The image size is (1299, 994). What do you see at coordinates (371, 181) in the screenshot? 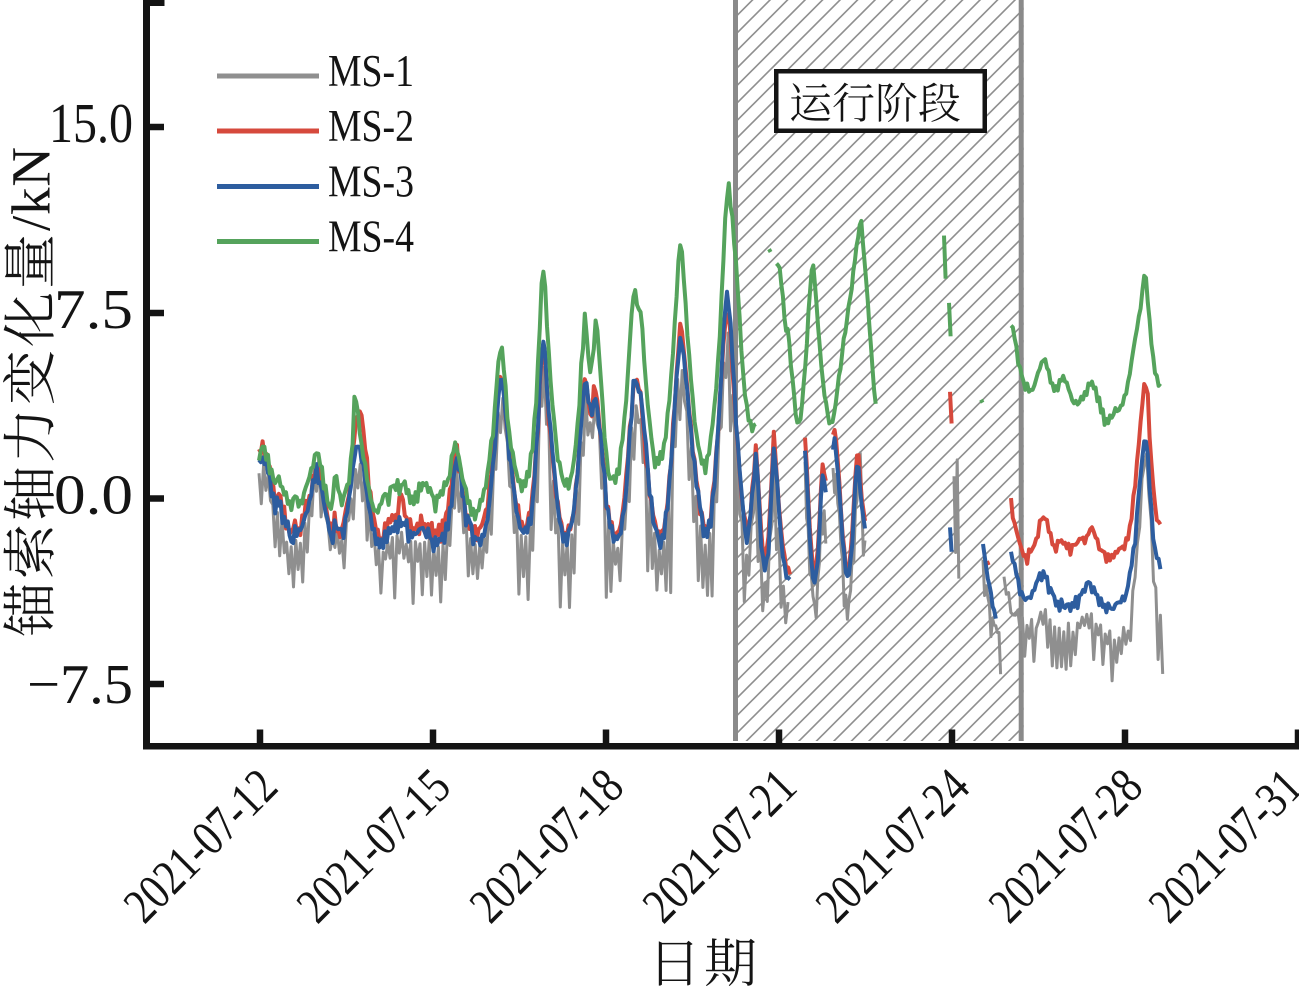
I see `svg-text: MS-3` at bounding box center [371, 181].